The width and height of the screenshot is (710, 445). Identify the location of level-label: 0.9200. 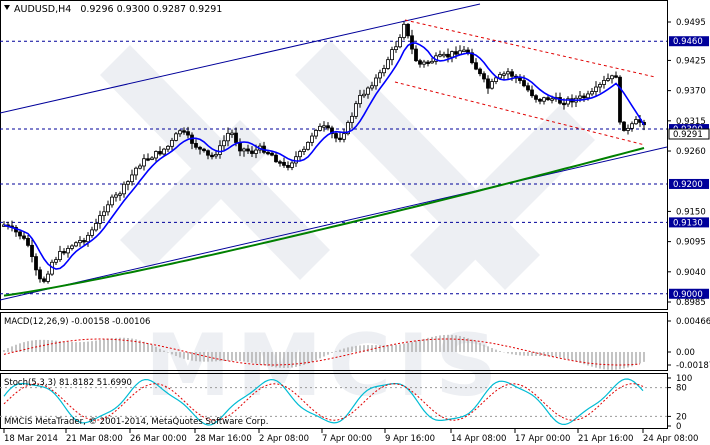
(688, 185).